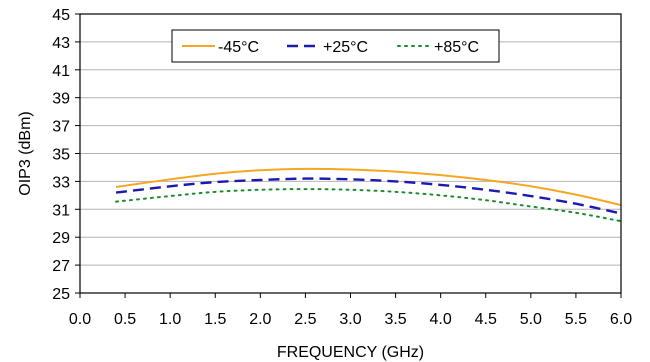 The height and width of the screenshot is (362, 650). I want to click on x-tick-label: 4.5, so click(486, 319).